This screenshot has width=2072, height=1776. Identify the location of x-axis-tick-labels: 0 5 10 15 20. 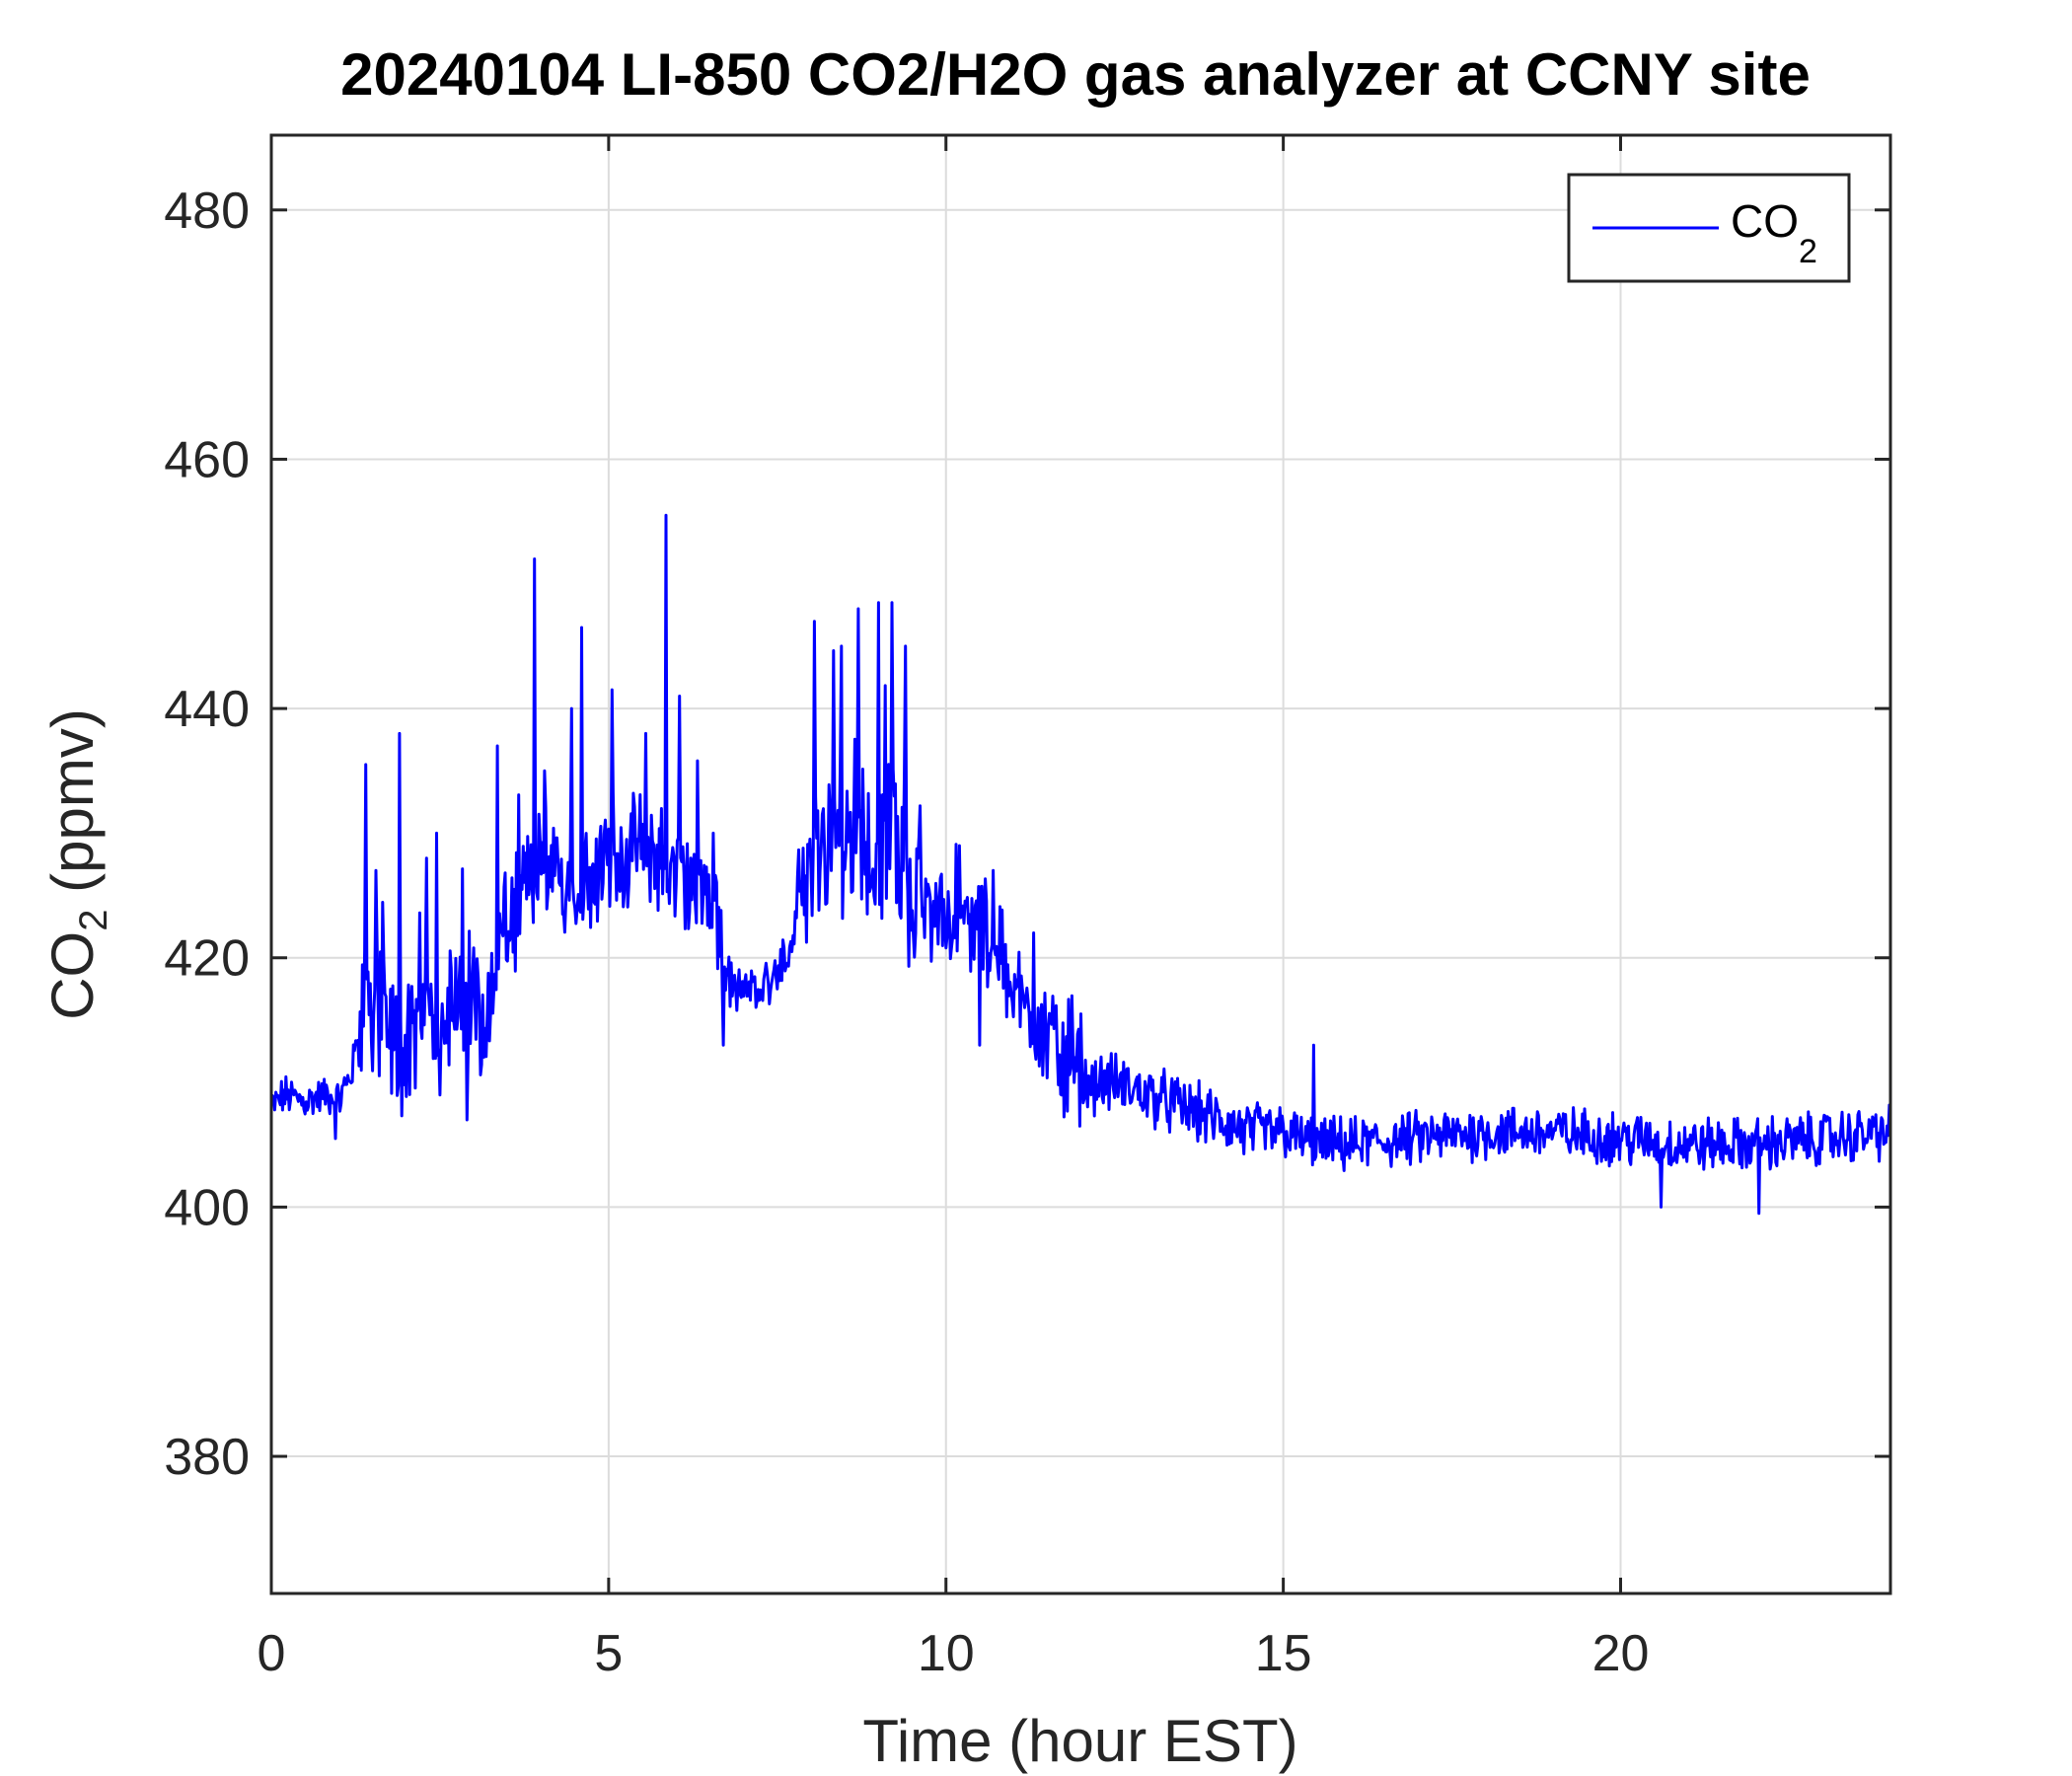
(954, 1654).